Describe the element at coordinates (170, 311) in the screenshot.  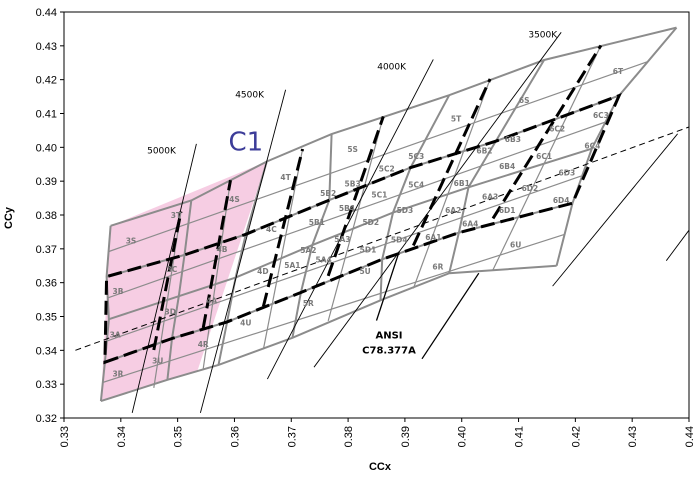
I see `bin-label: 3D` at that location.